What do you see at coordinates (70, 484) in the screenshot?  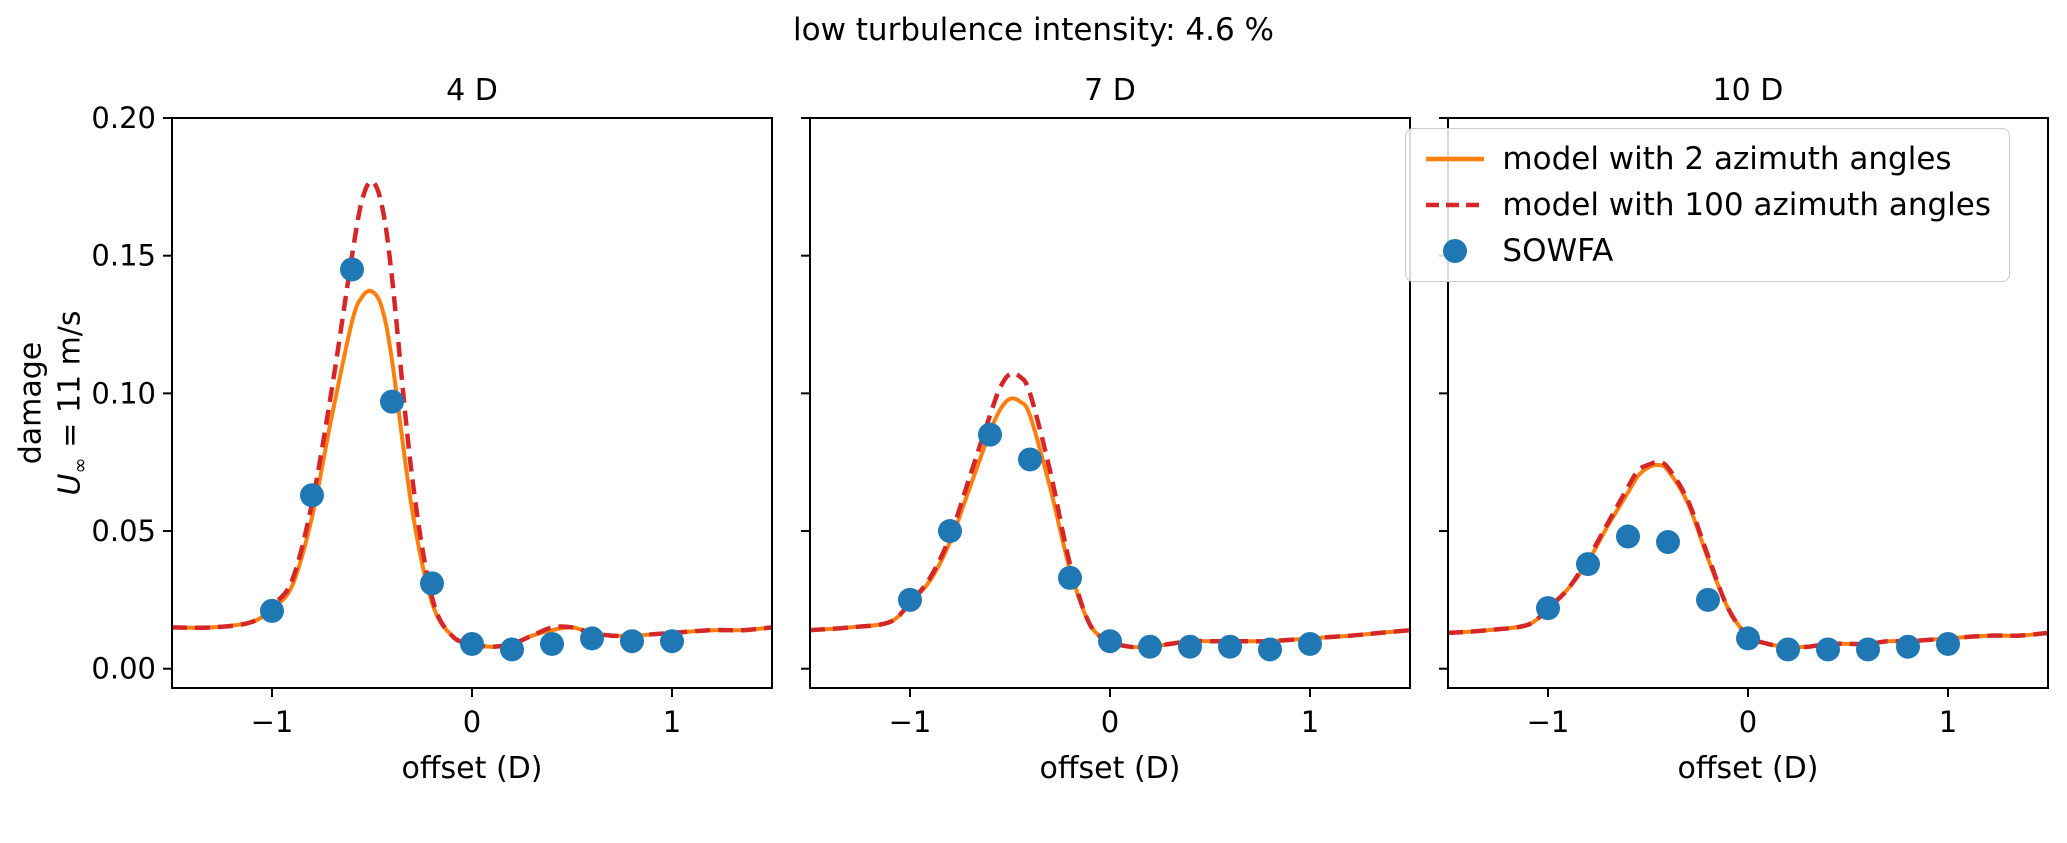 I see `u-symbol: U` at bounding box center [70, 484].